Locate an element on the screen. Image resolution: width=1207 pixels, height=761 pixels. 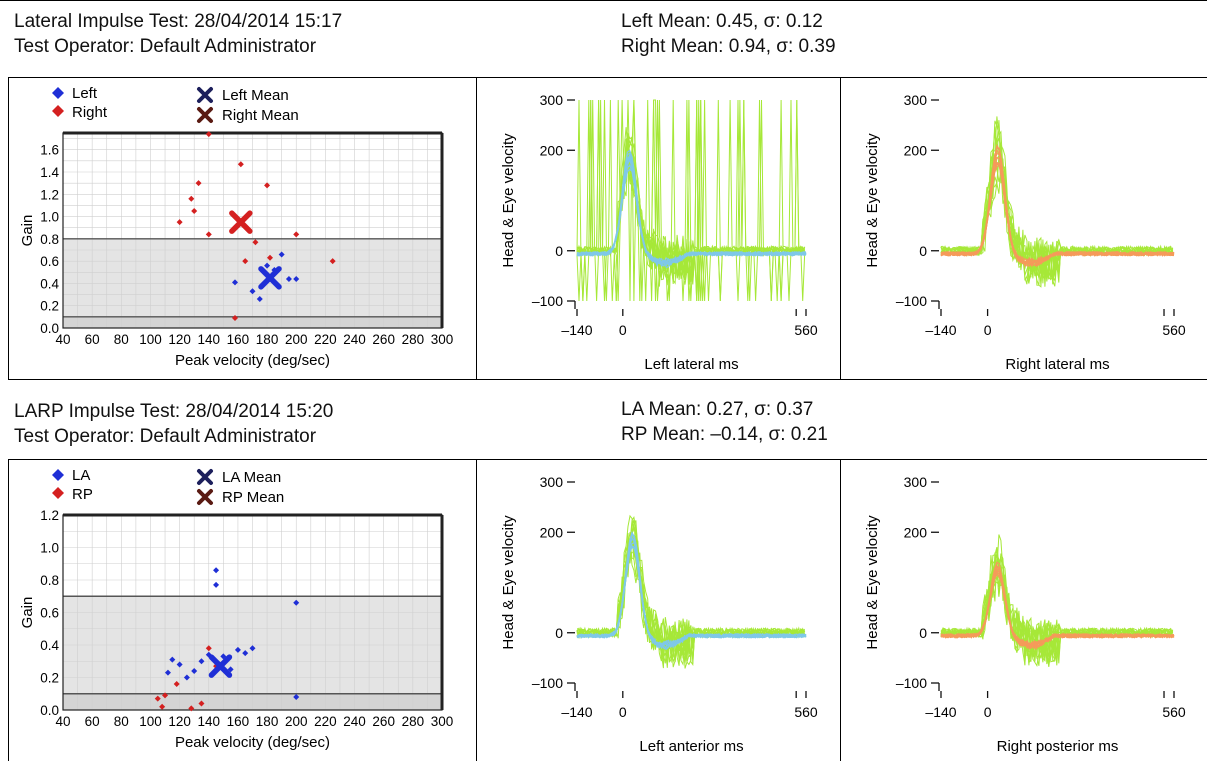
y-tick-label: 1.0 is located at coordinates (49, 548).